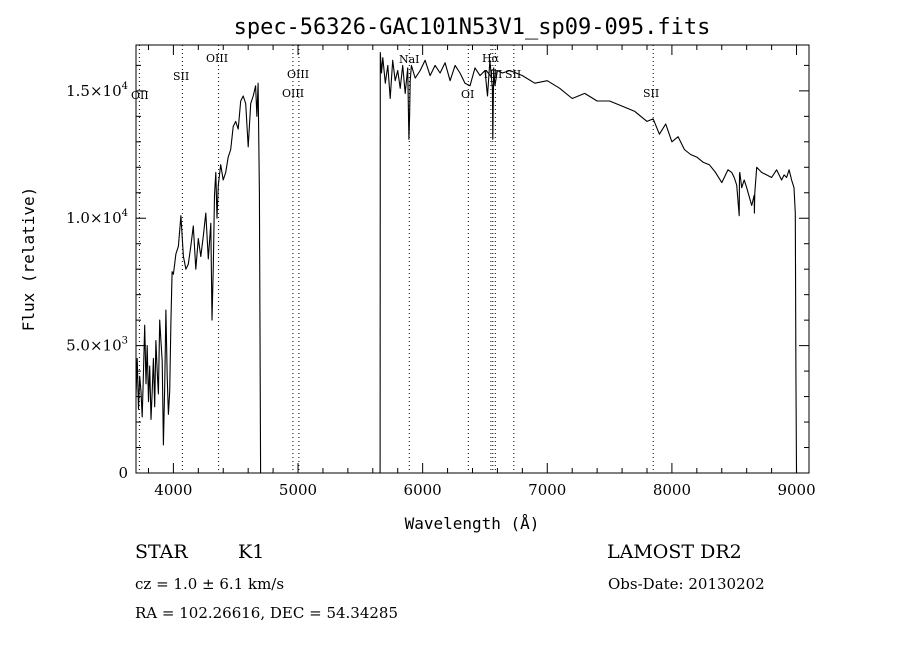  I want to click on label-oiii-4959: OIII, so click(298, 74).